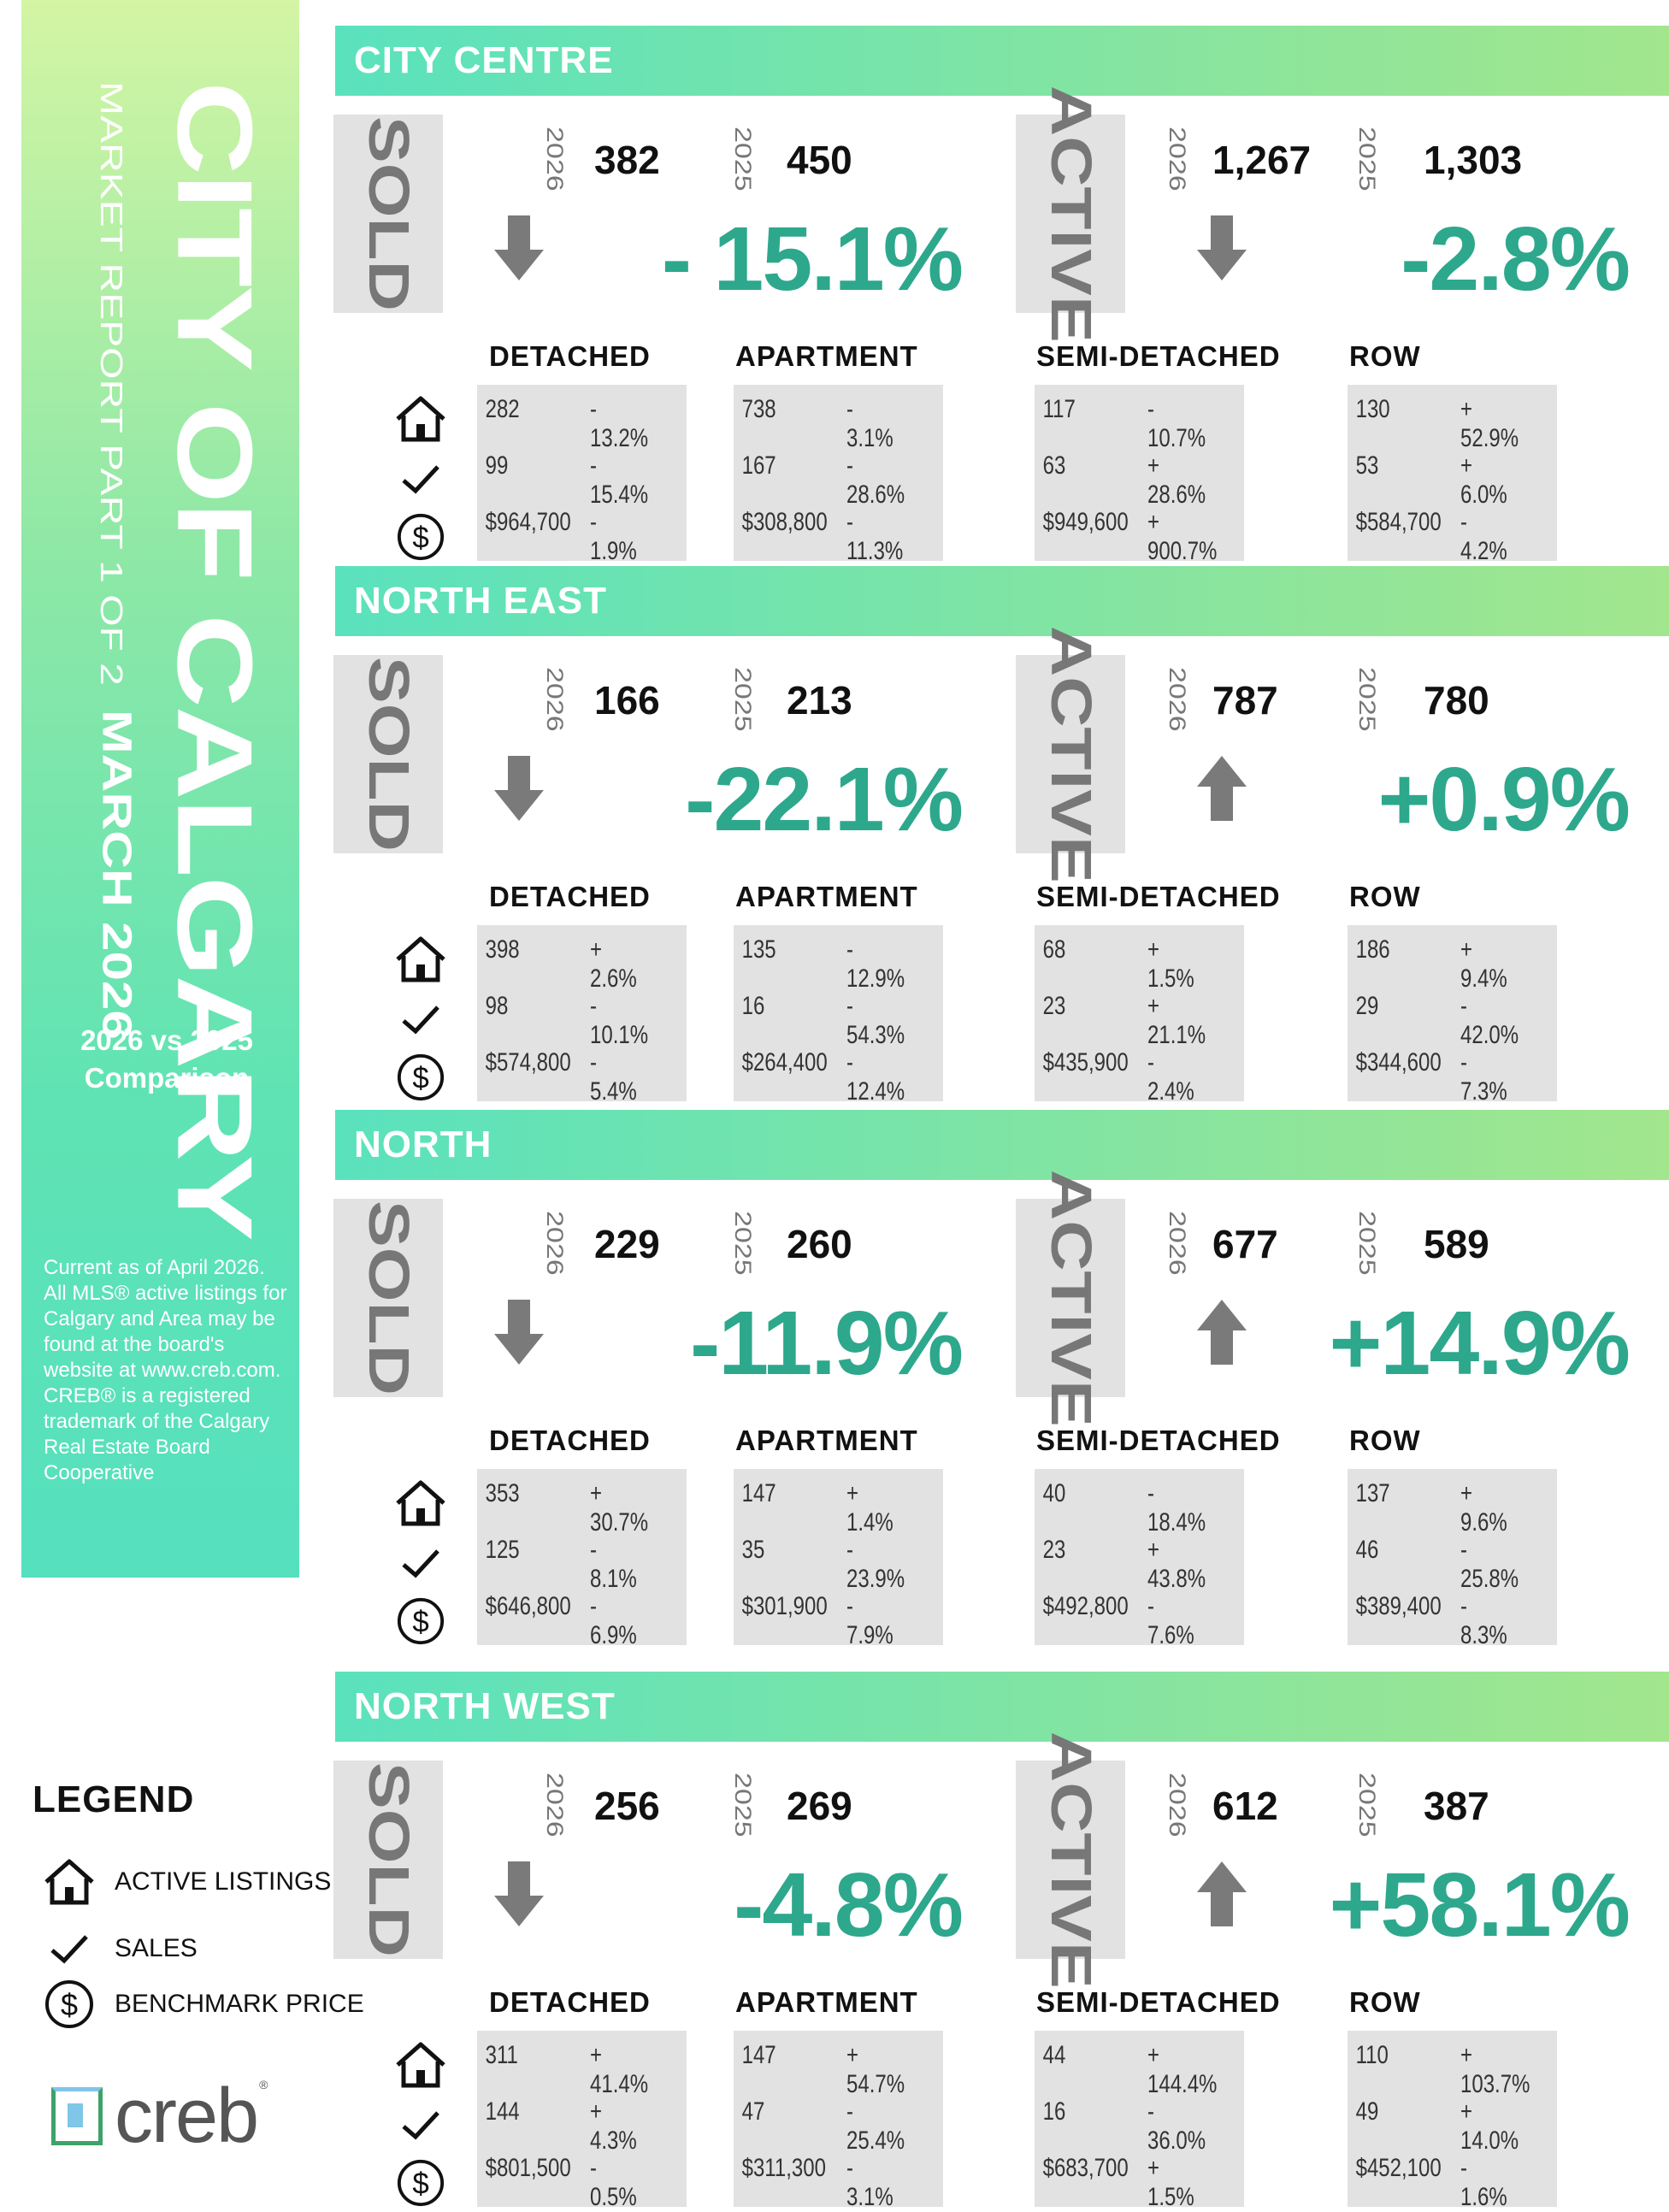 The height and width of the screenshot is (2212, 1669). I want to click on stats-row-listings: 147 + 1.4%, so click(817, 1508).